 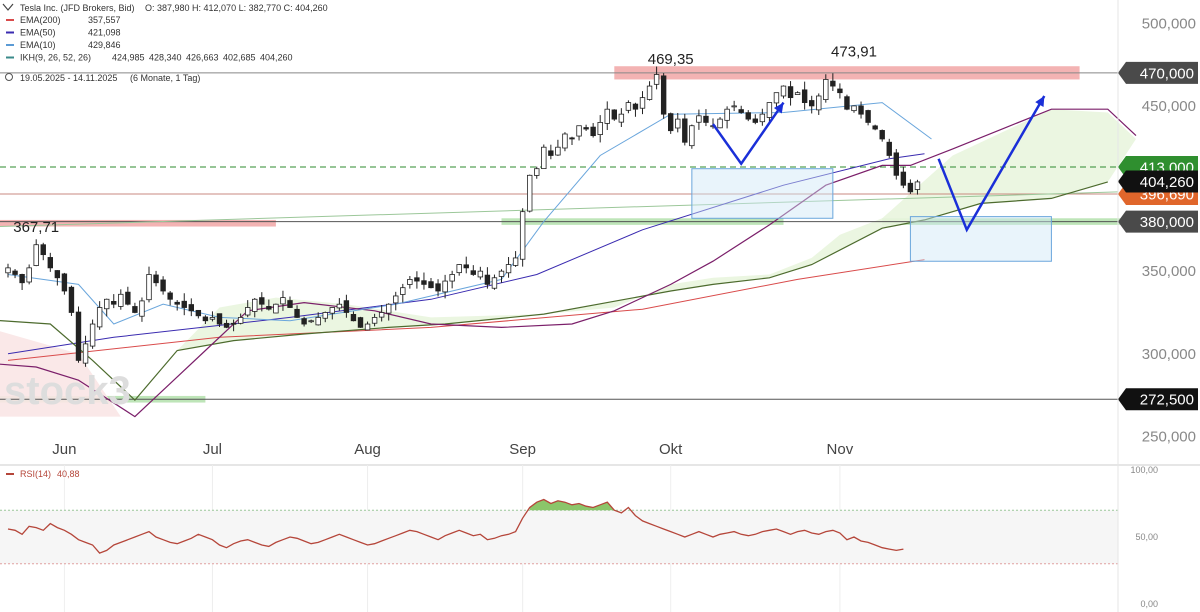 I want to click on trend-arrow, so click(x=748, y=133).